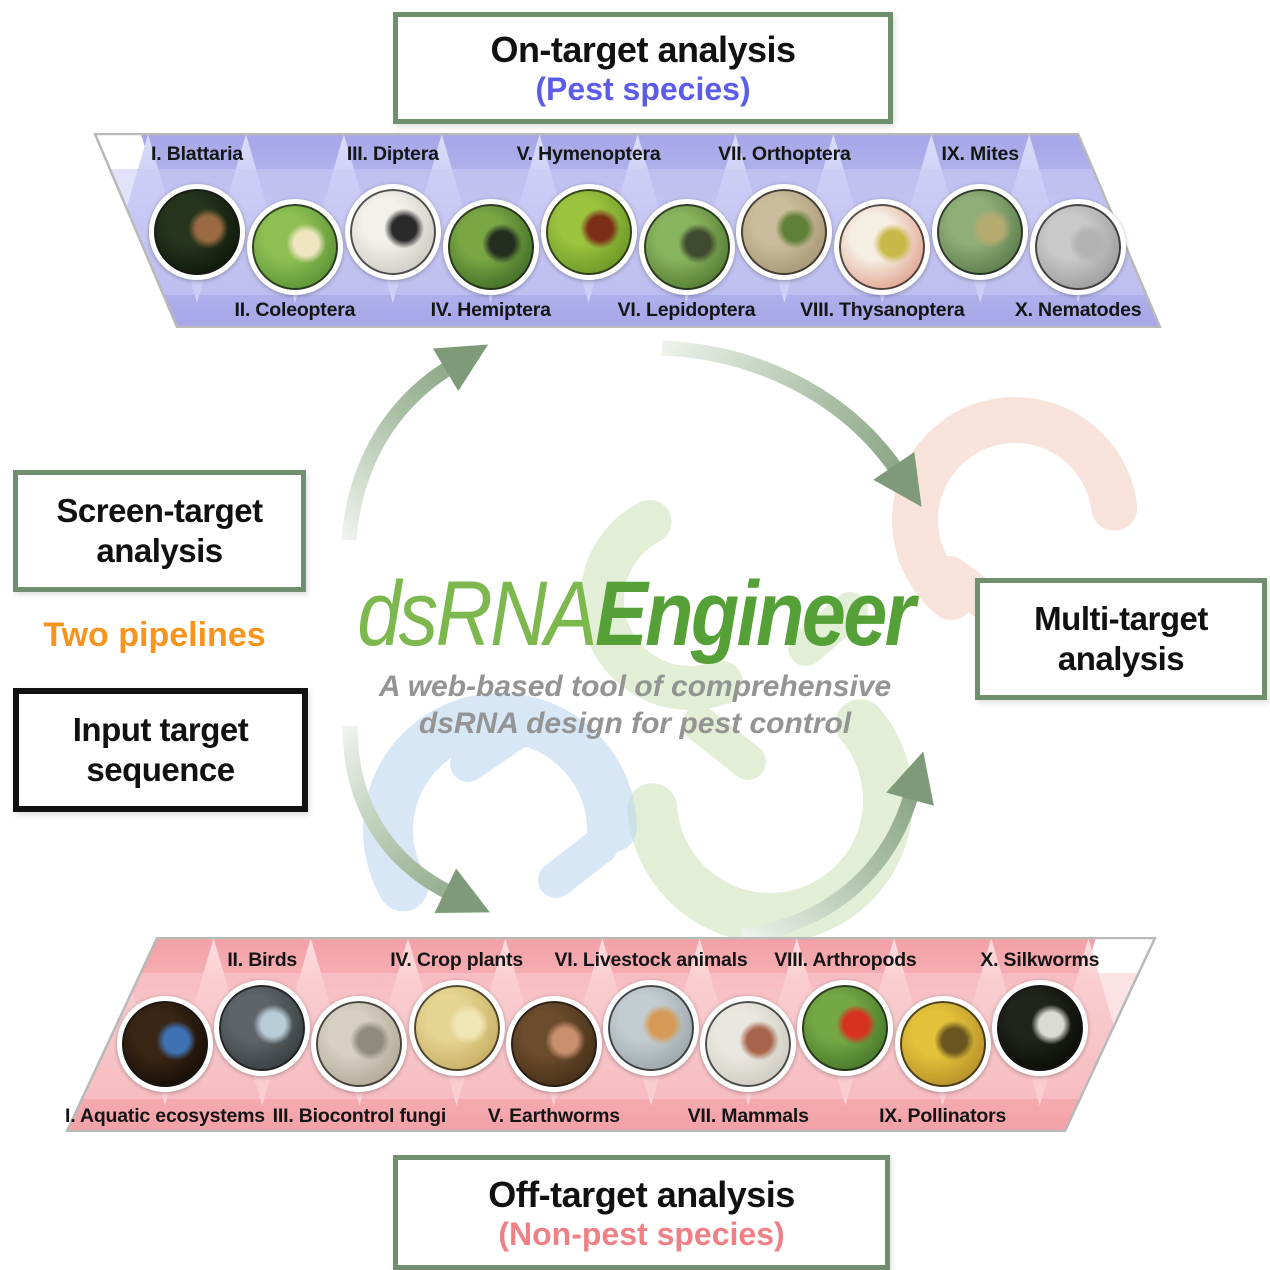 The image size is (1270, 1270). What do you see at coordinates (553, 1044) in the screenshot?
I see `earthworm-photo` at bounding box center [553, 1044].